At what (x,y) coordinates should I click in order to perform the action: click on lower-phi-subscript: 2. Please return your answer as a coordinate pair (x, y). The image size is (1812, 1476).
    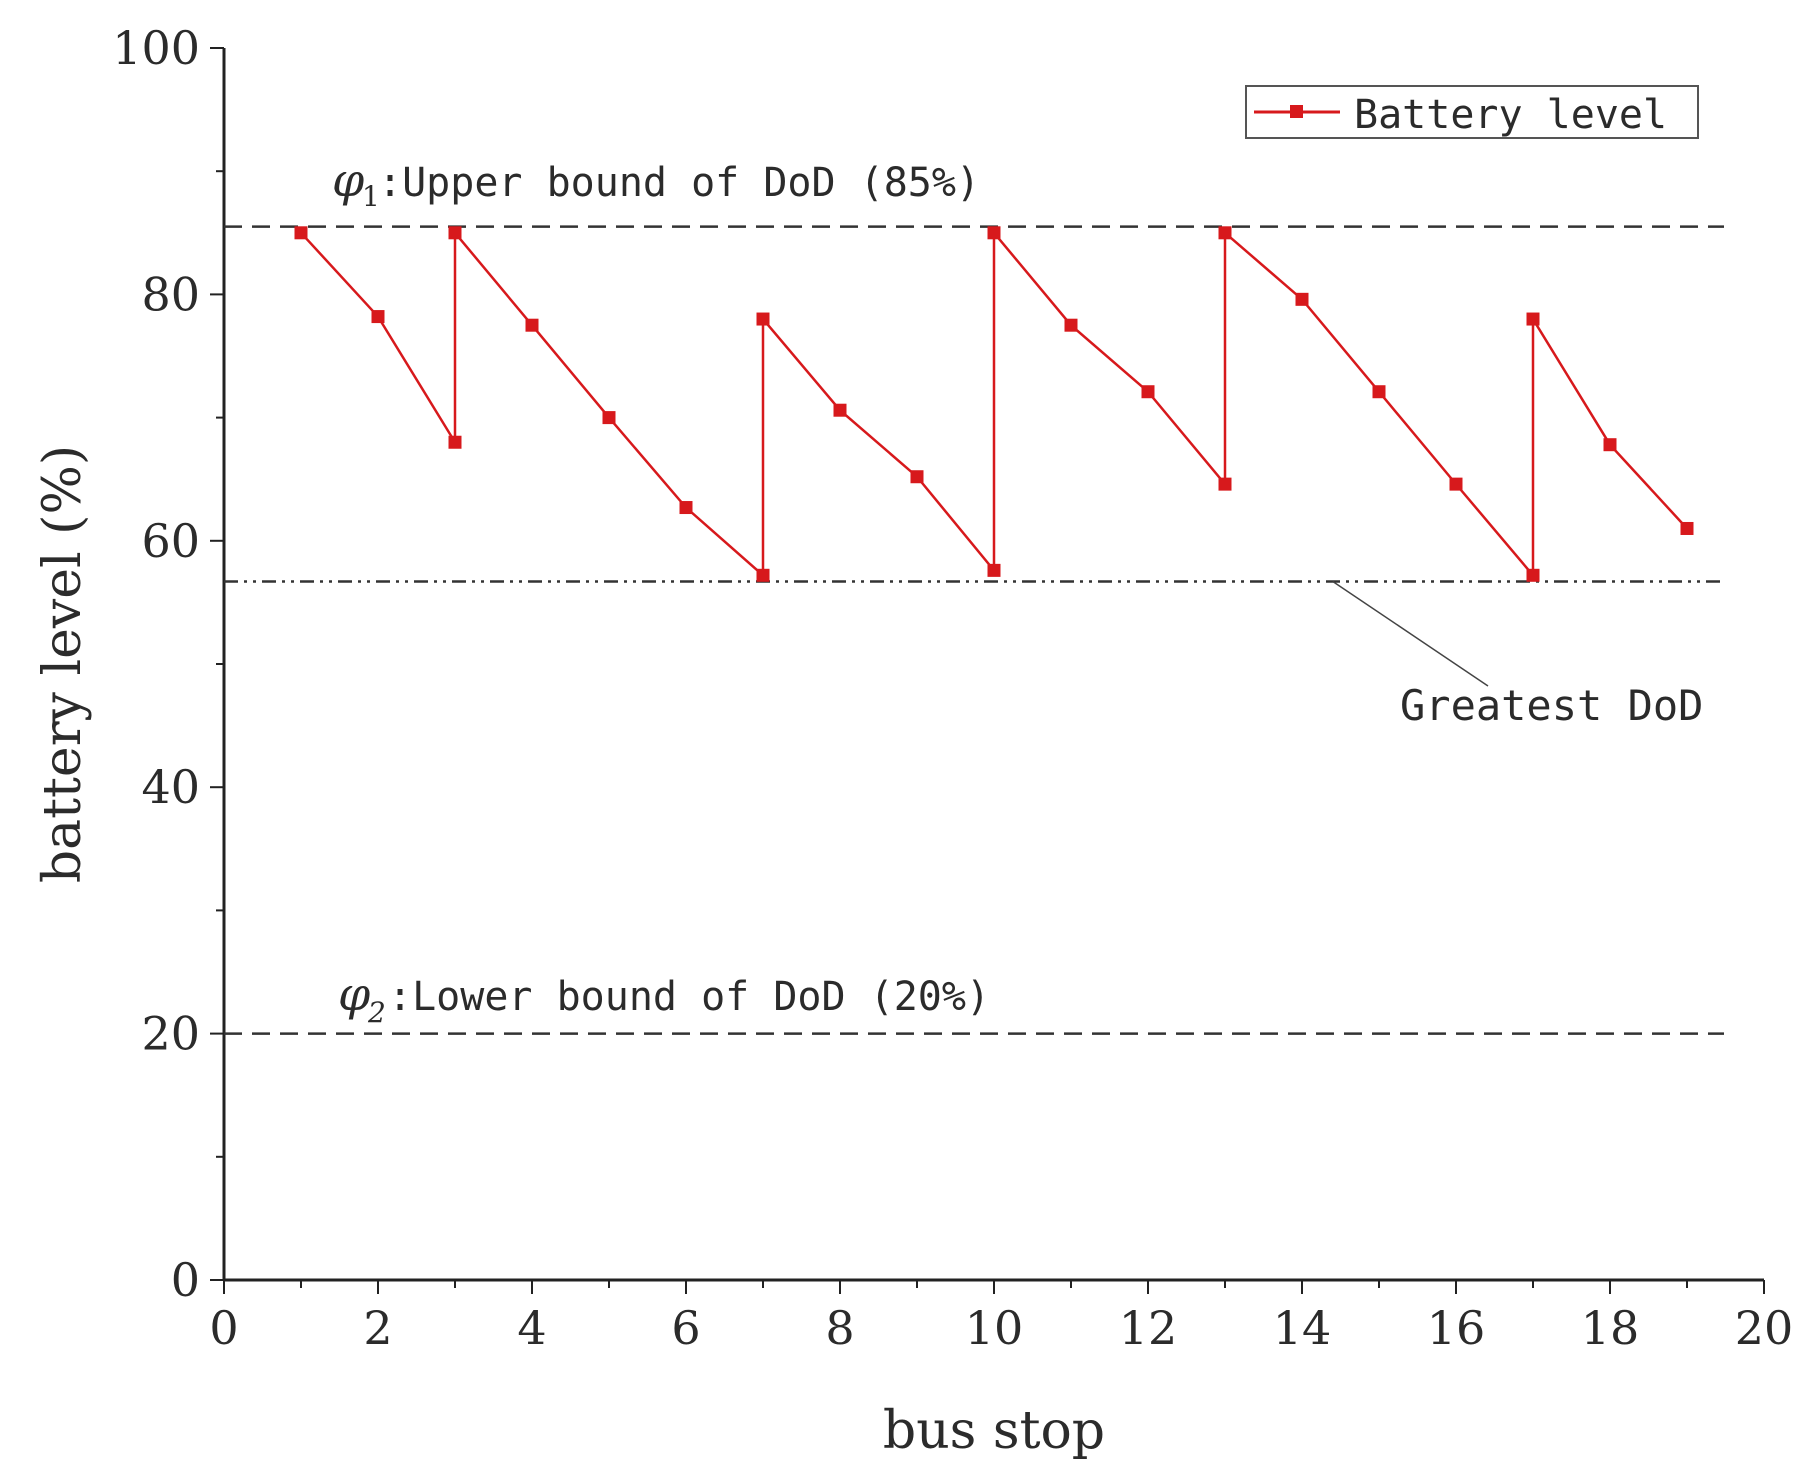
    Looking at the image, I should click on (376, 1012).